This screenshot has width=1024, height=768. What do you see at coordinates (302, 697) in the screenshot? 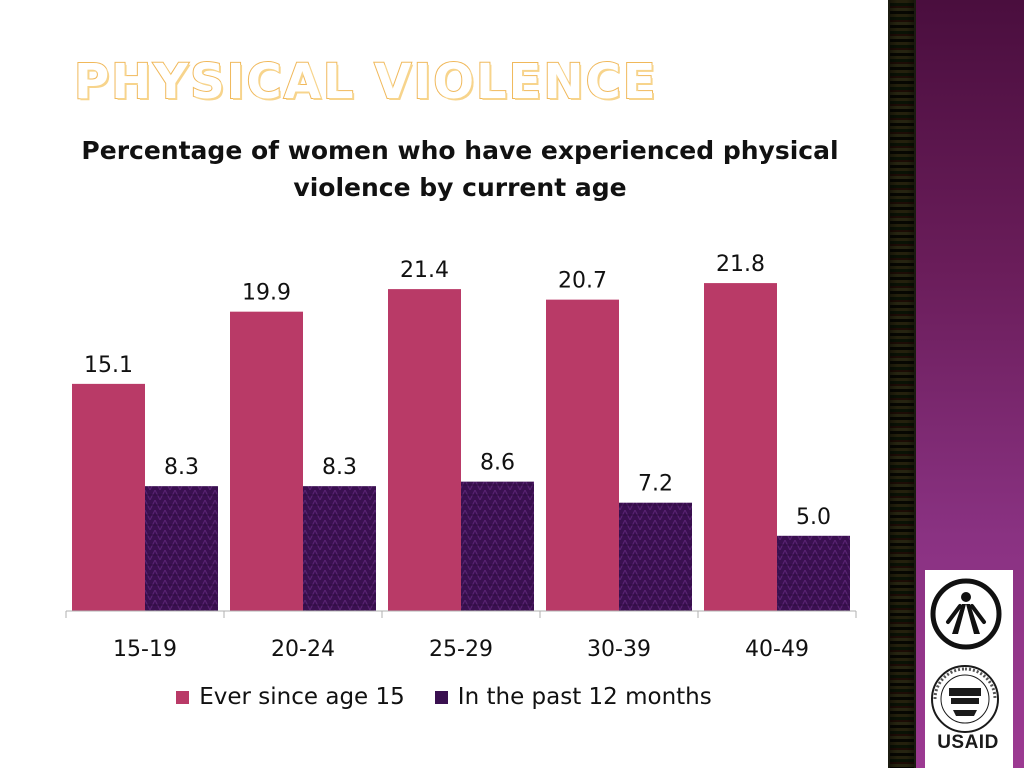
I see `legend-label-ever: Ever since age 15` at bounding box center [302, 697].